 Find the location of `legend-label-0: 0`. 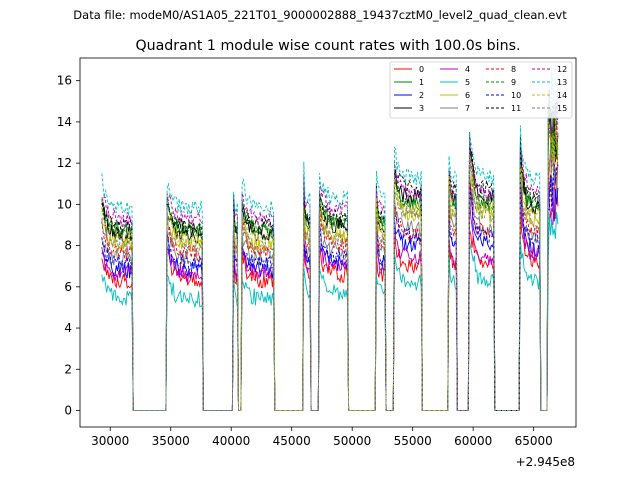

legend-label-0: 0 is located at coordinates (421, 69).